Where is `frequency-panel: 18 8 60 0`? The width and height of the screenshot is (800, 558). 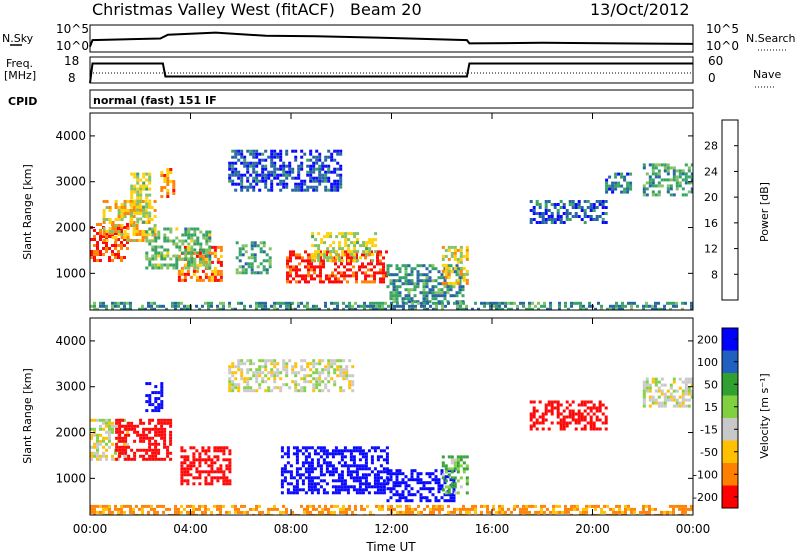 frequency-panel: 18 8 60 0 is located at coordinates (393, 69).